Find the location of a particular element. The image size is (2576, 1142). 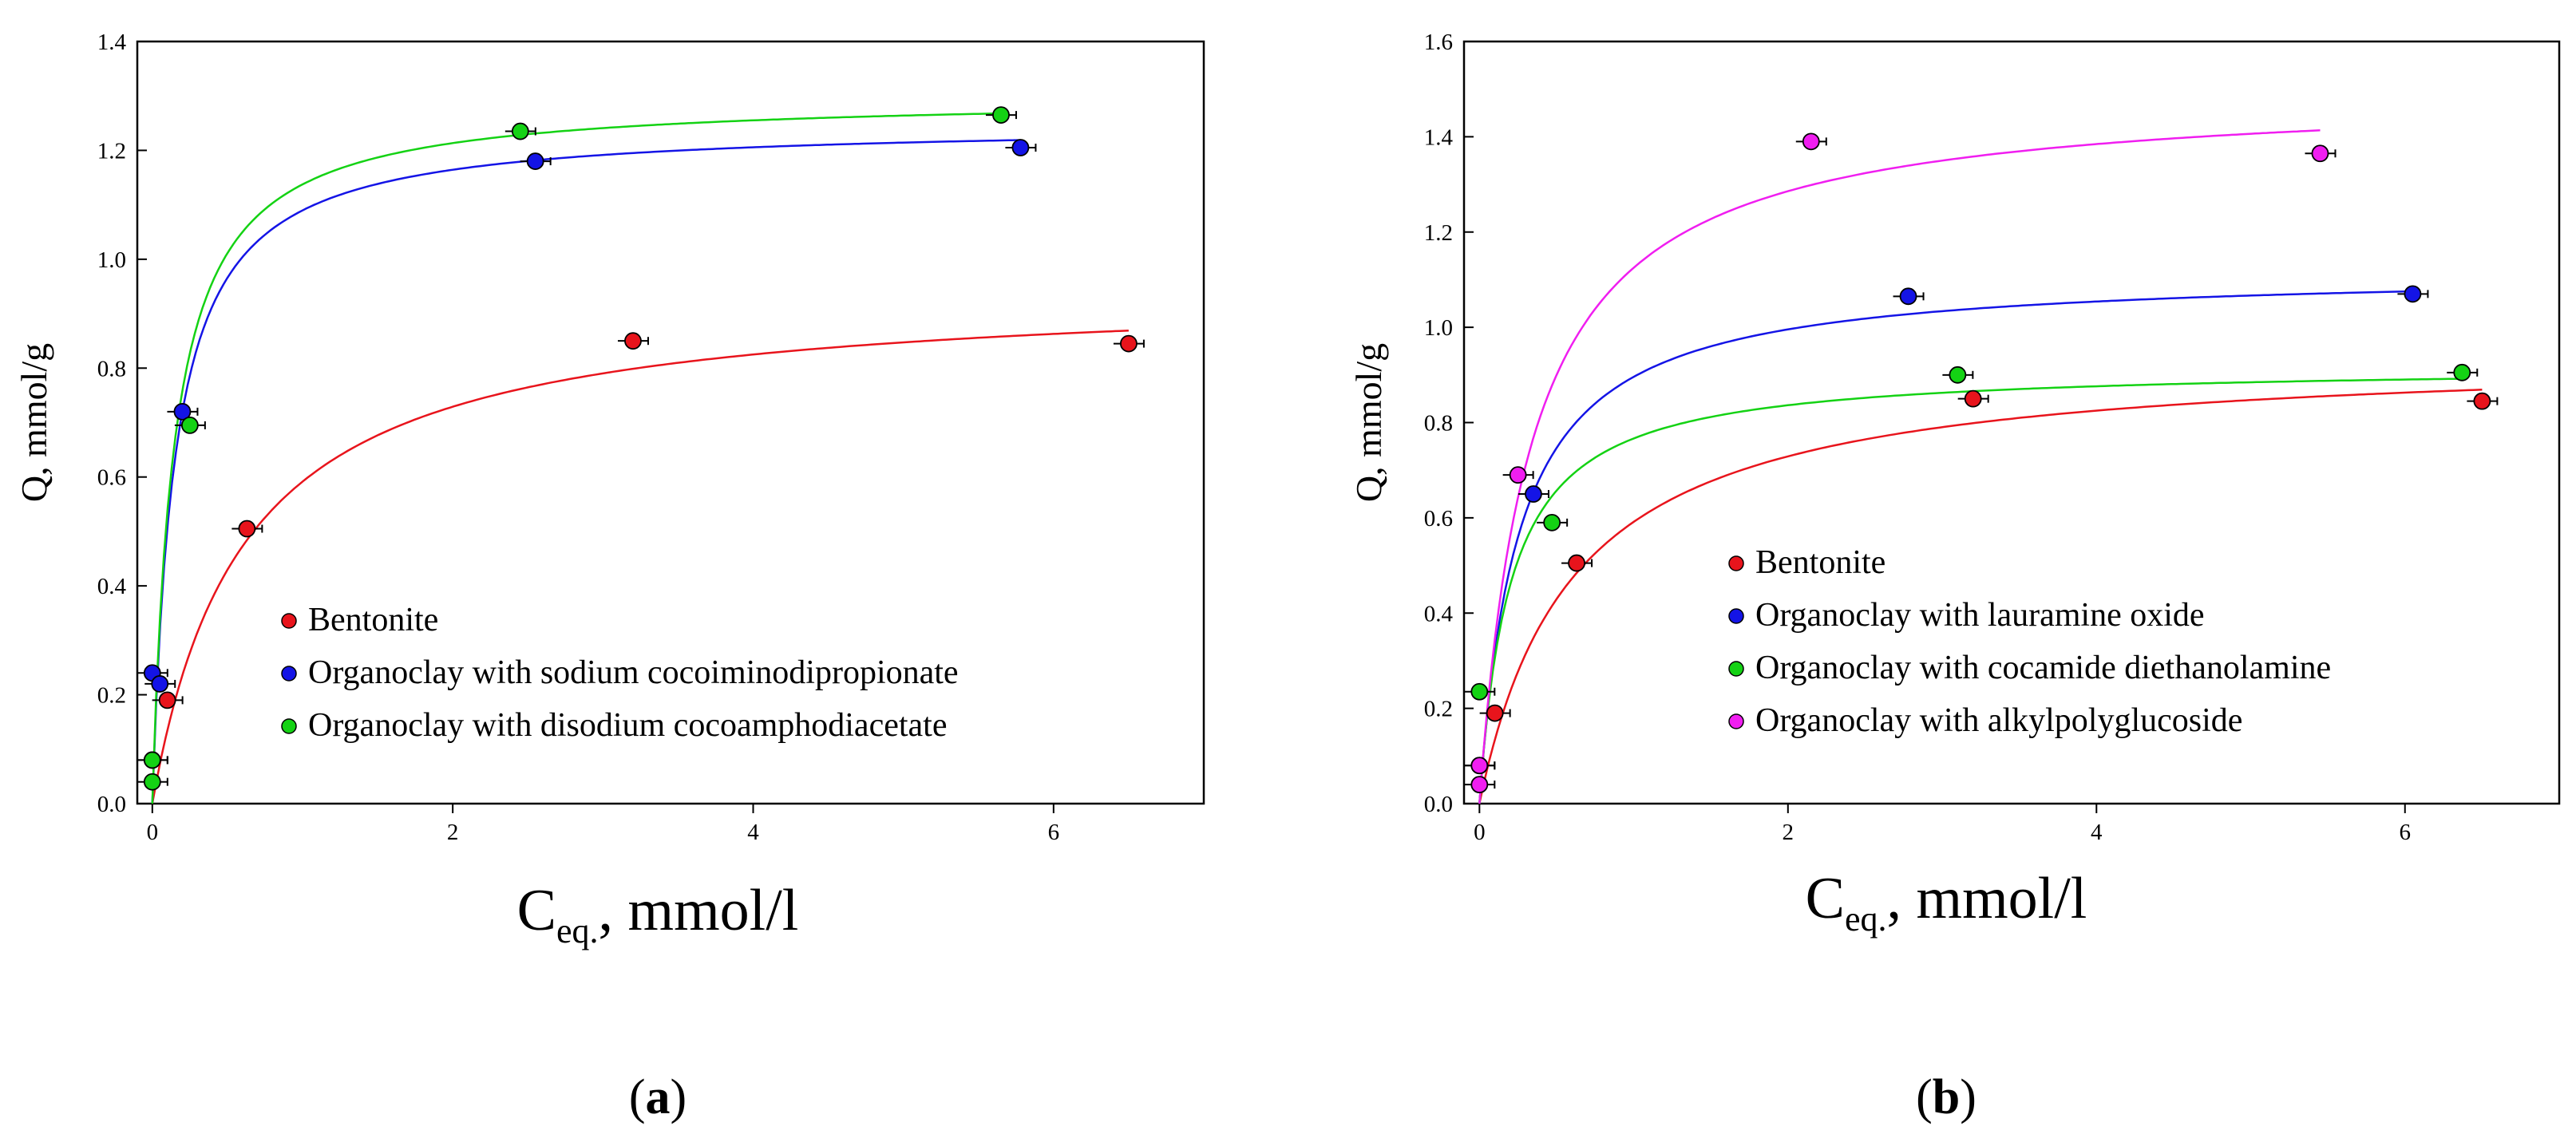

panel-label: (a) is located at coordinates (658, 1097).